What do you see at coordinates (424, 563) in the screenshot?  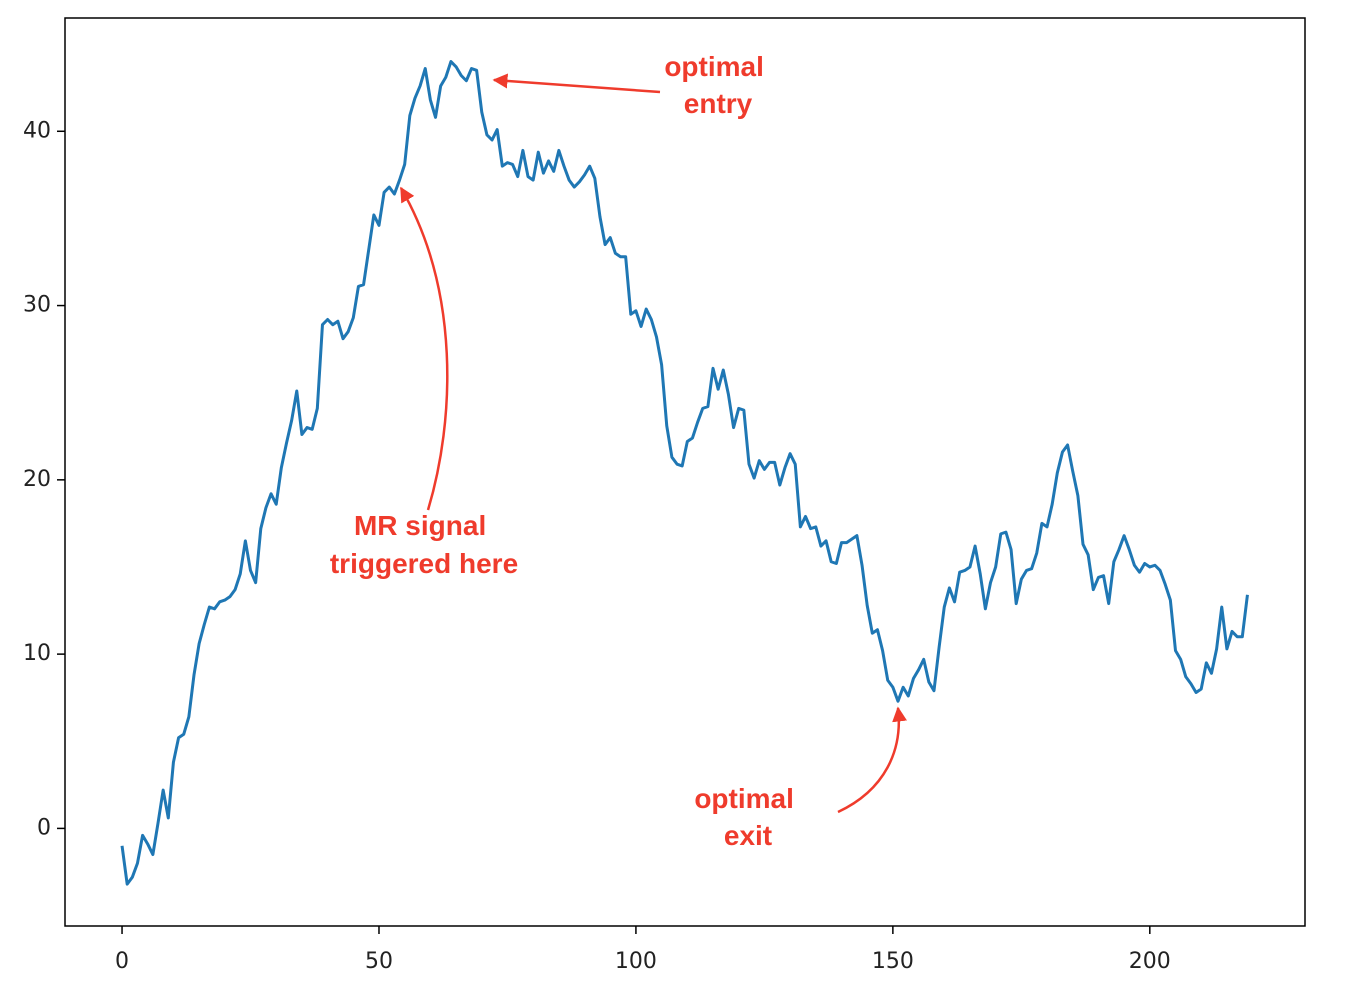 I see `annotation-line: triggered here` at bounding box center [424, 563].